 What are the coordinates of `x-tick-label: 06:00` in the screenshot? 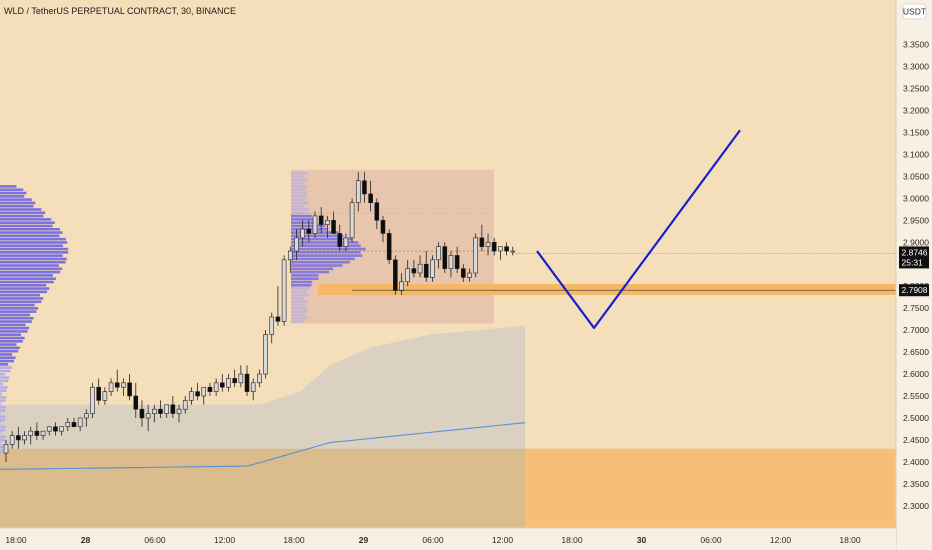 It's located at (155, 540).